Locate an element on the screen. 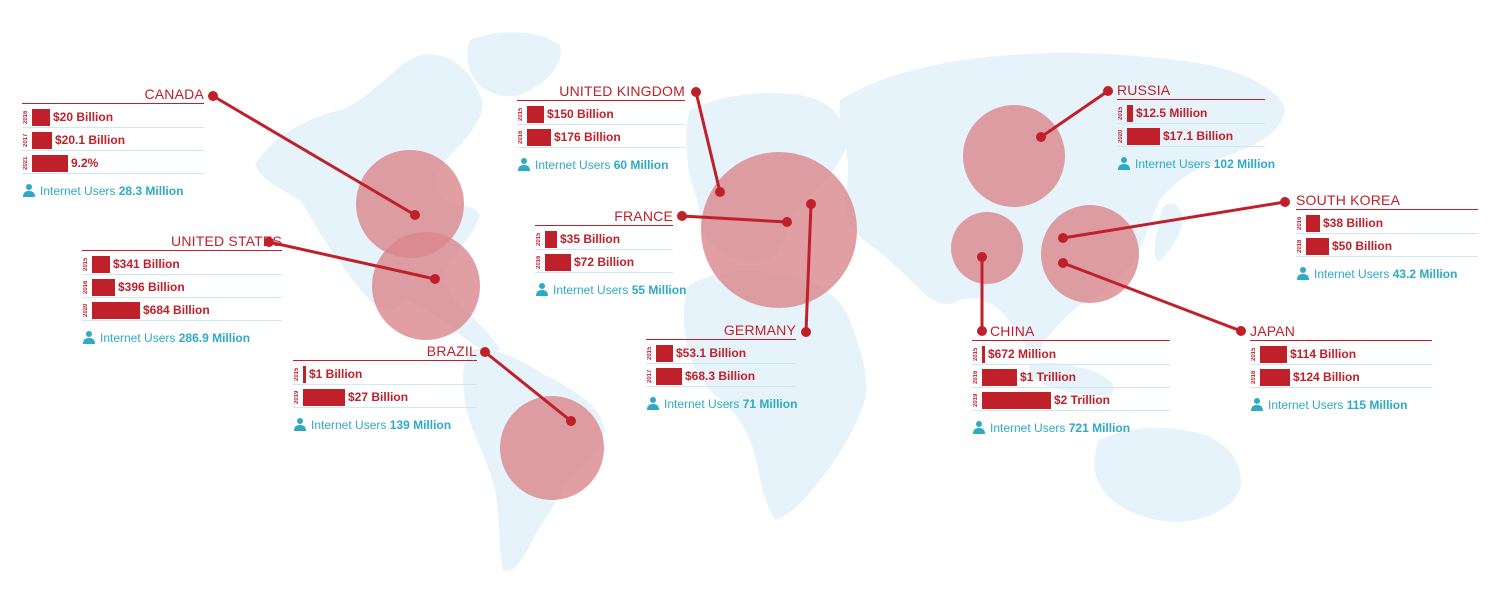  united-kingdom-users-value: 60 Million is located at coordinates (641, 165).